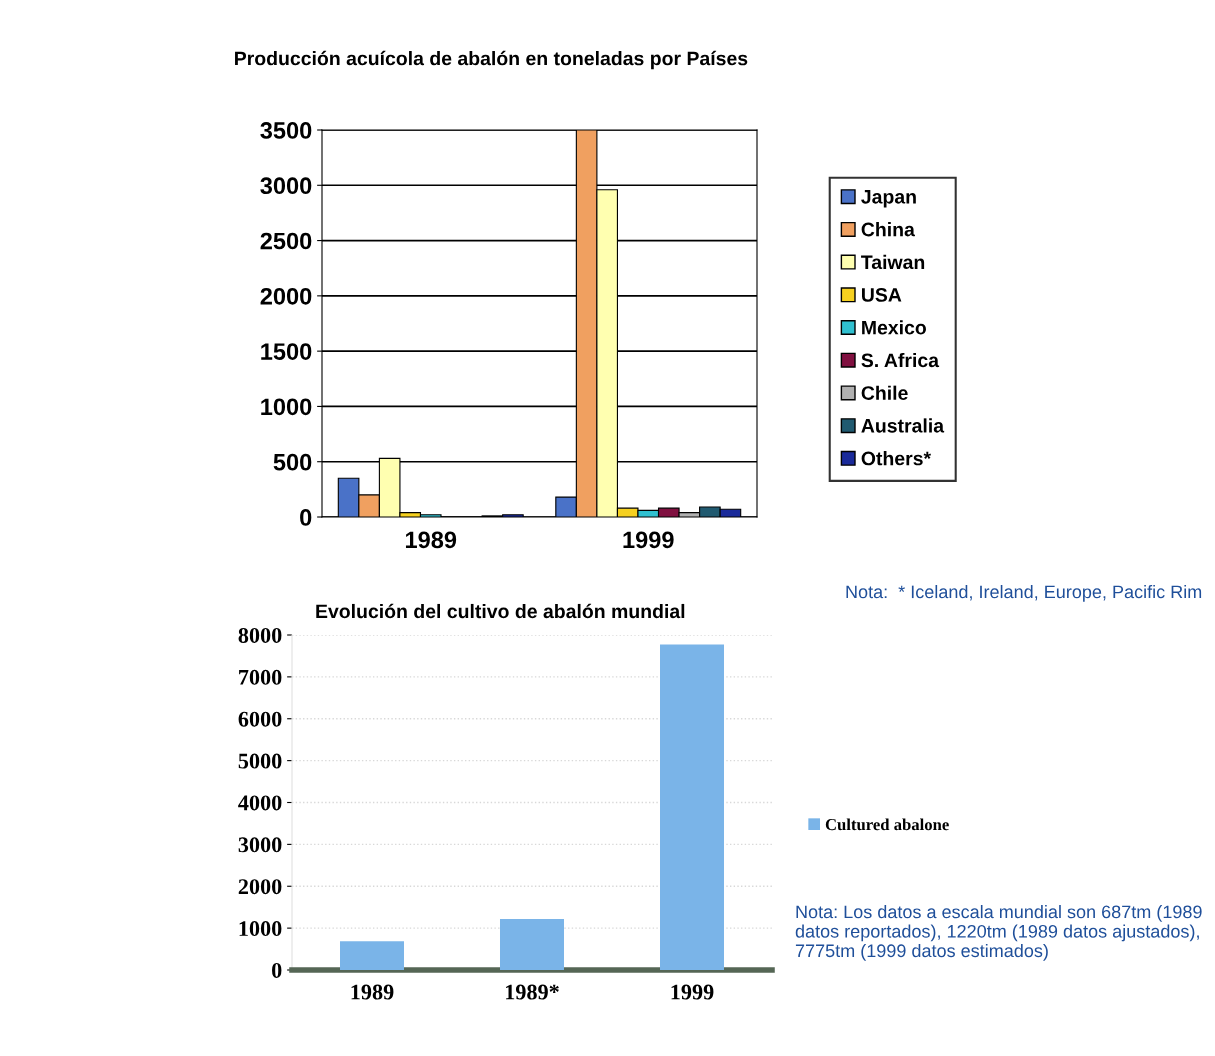 This screenshot has width=1215, height=1056. I want to click on chart-title: Producción acuícola de abalón en toneladas por Países, so click(491, 60).